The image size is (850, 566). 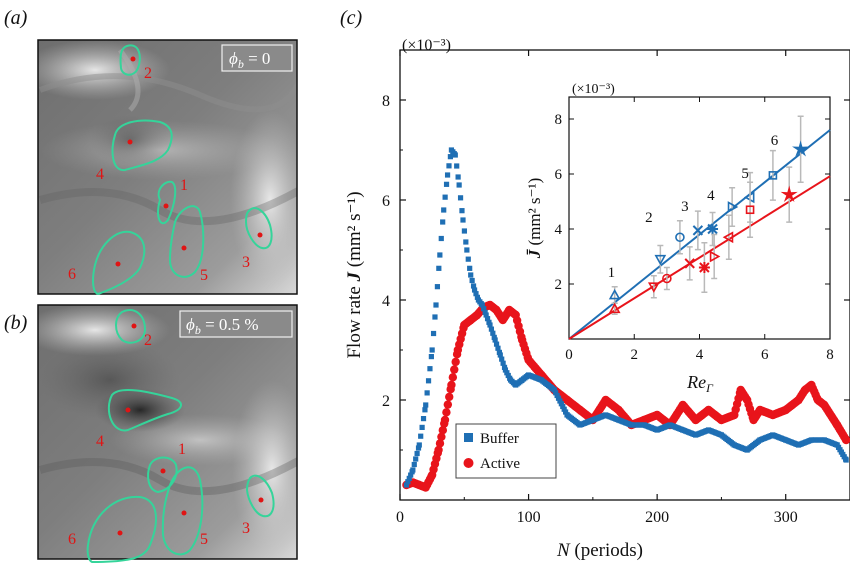 I want to click on phi-label-b: ϕb = 0.5 %, so click(x=236, y=324).